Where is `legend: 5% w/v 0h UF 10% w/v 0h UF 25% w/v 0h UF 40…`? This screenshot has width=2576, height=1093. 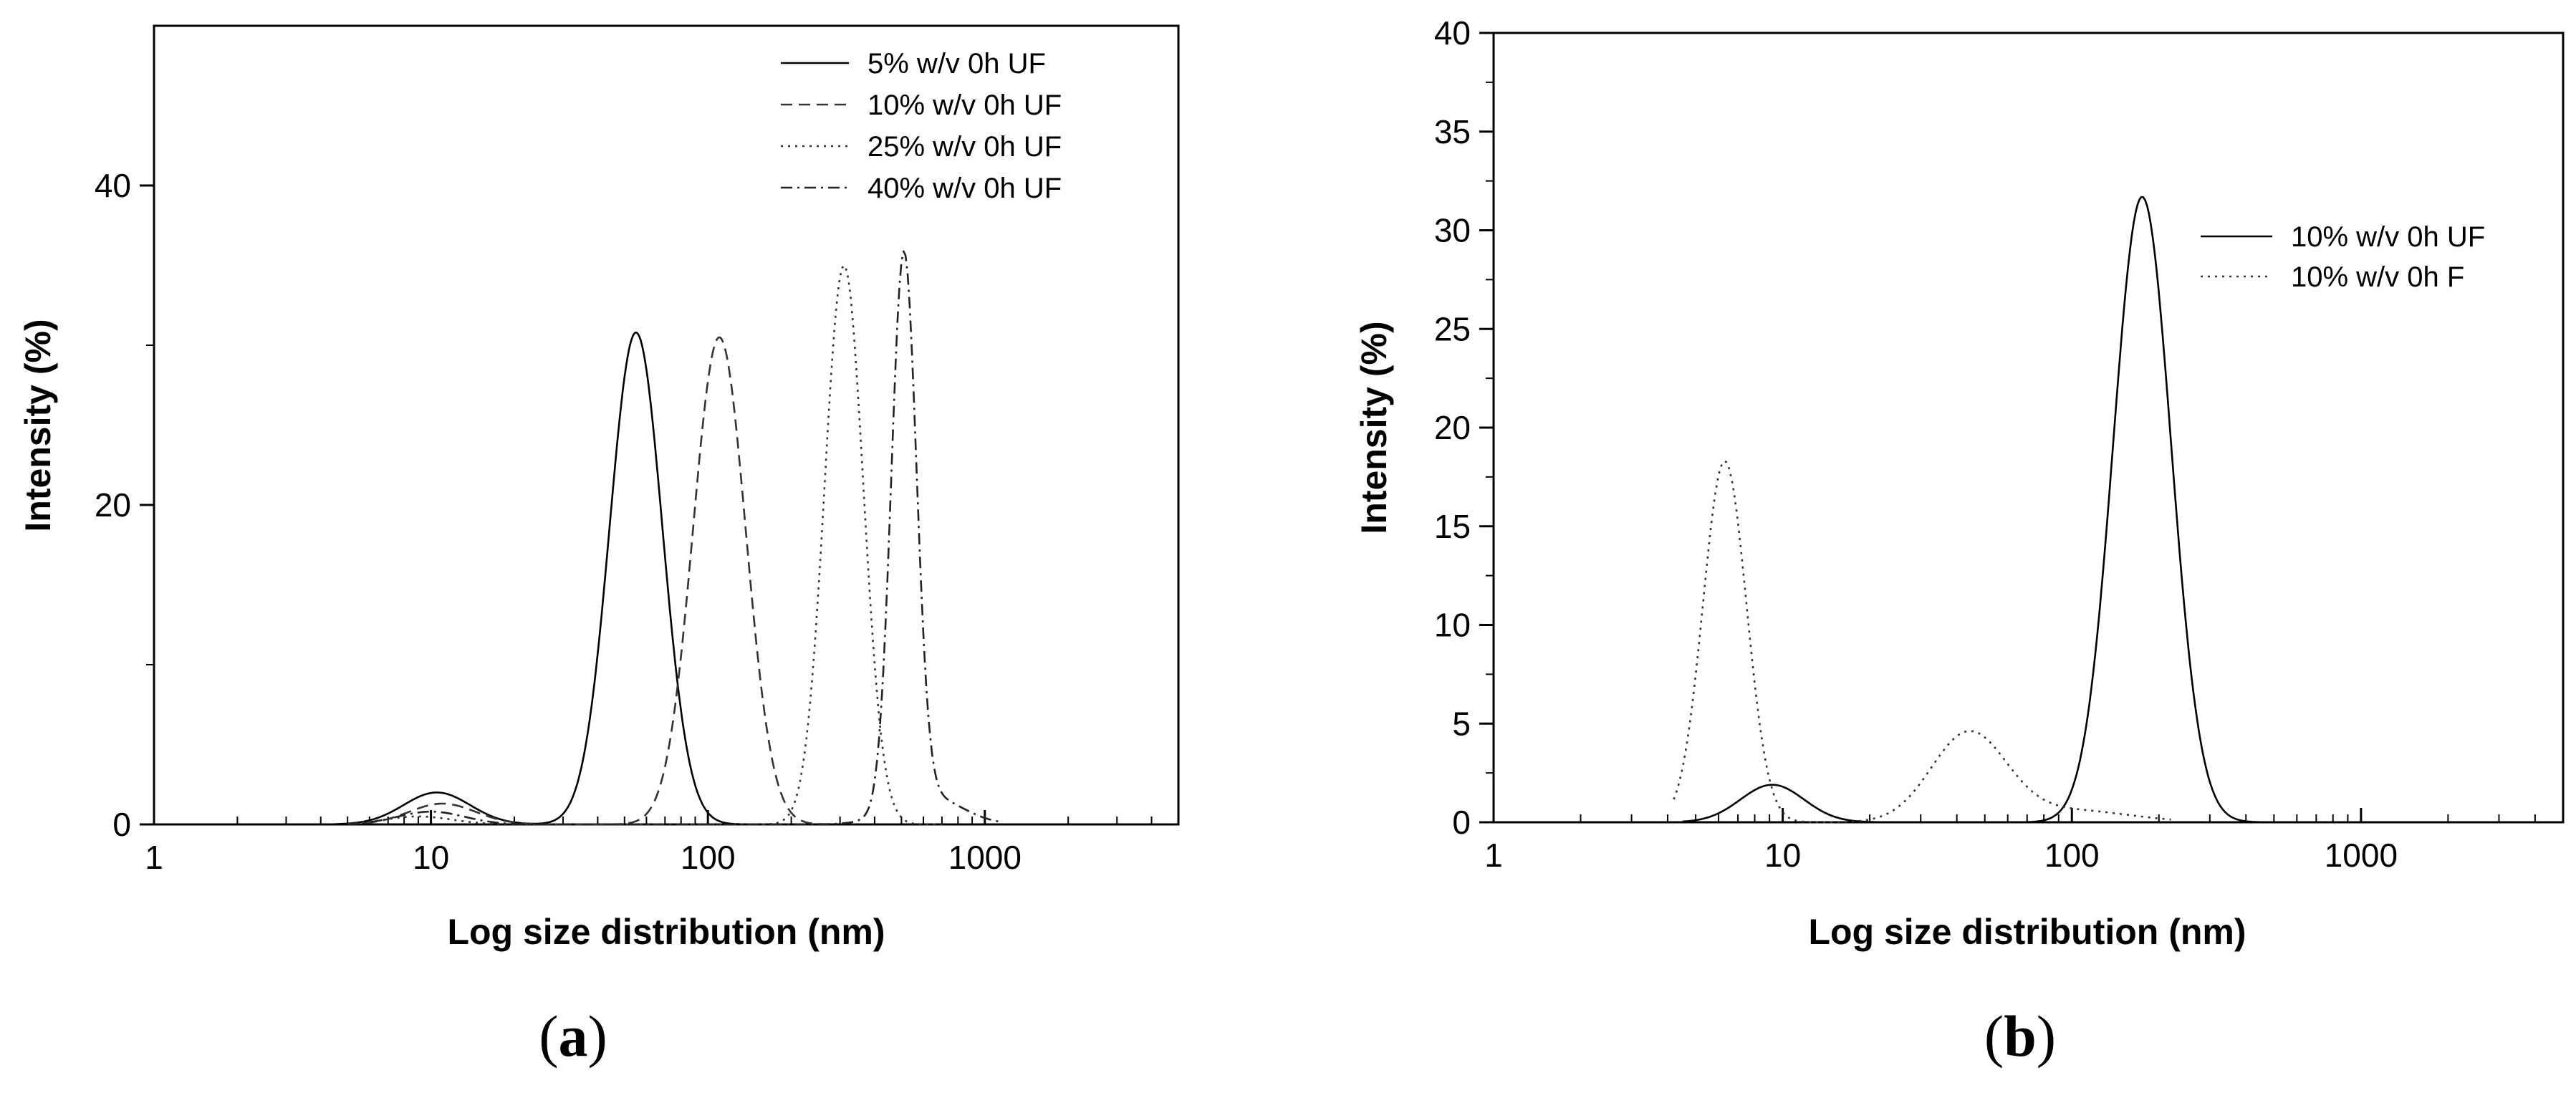 legend: 5% w/v 0h UF 10% w/v 0h UF 25% w/v 0h UF 40… is located at coordinates (922, 126).